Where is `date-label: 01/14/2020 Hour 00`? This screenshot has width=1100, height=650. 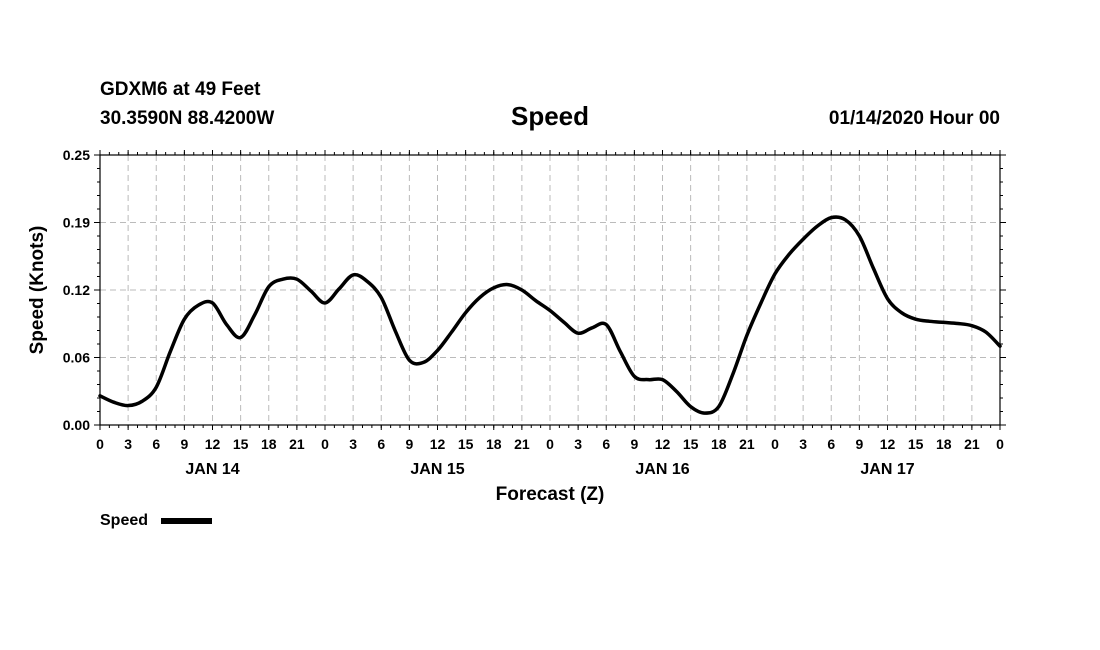 date-label: 01/14/2020 Hour 00 is located at coordinates (914, 118).